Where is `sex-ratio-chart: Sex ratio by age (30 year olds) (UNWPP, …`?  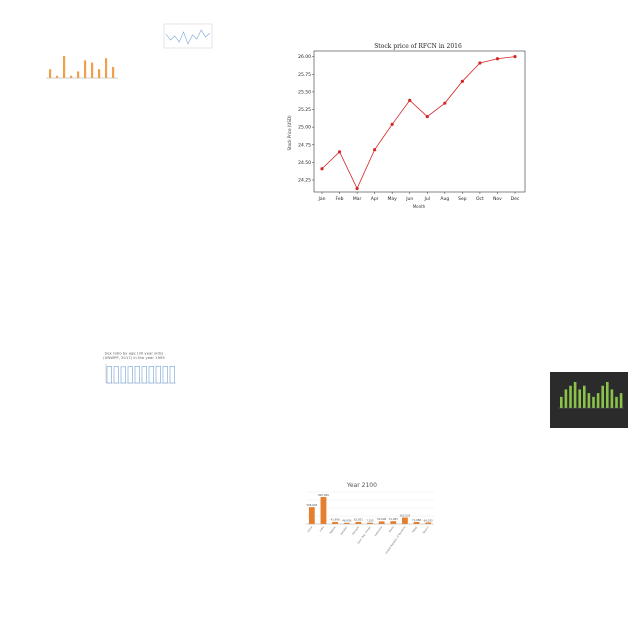 sex-ratio-chart: Sex ratio by age (30 year olds) (UNWPP, … is located at coordinates (140, 378).